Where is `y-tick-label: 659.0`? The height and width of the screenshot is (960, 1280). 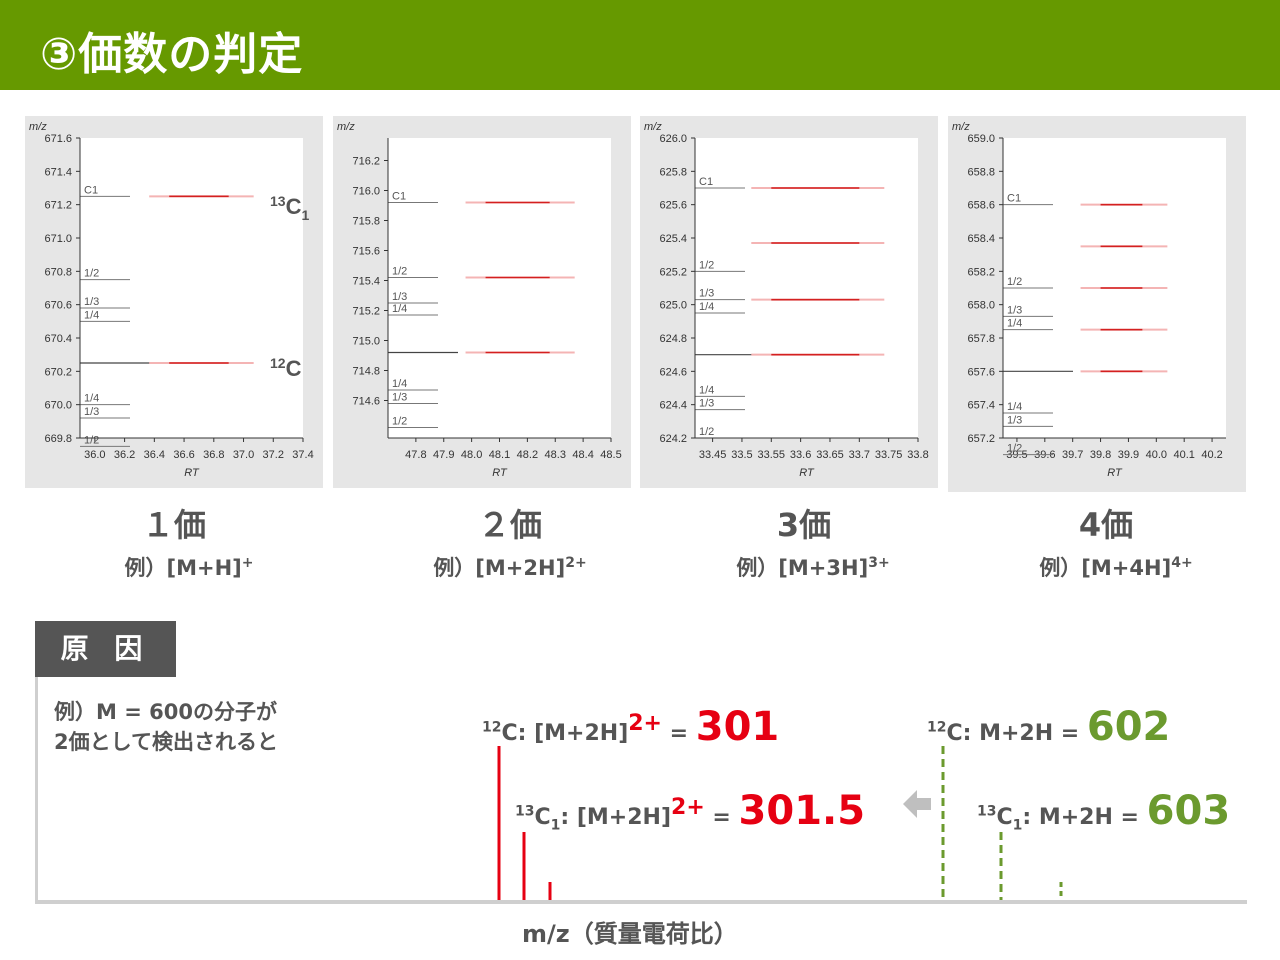 y-tick-label: 659.0 is located at coordinates (981, 139).